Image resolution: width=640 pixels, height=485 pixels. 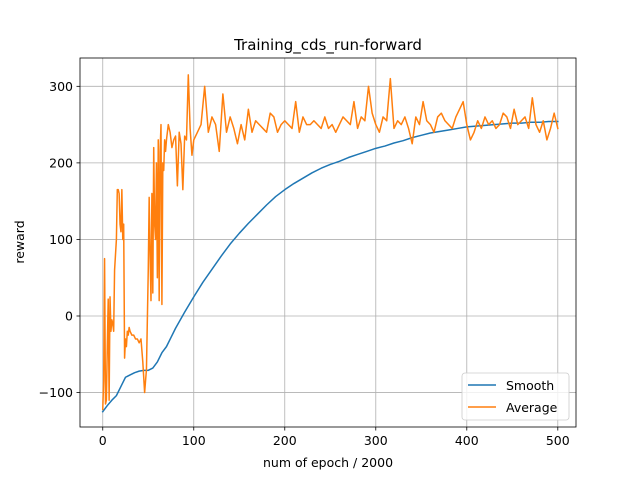 I want to click on x-tick-label: 0, so click(x=103, y=440).